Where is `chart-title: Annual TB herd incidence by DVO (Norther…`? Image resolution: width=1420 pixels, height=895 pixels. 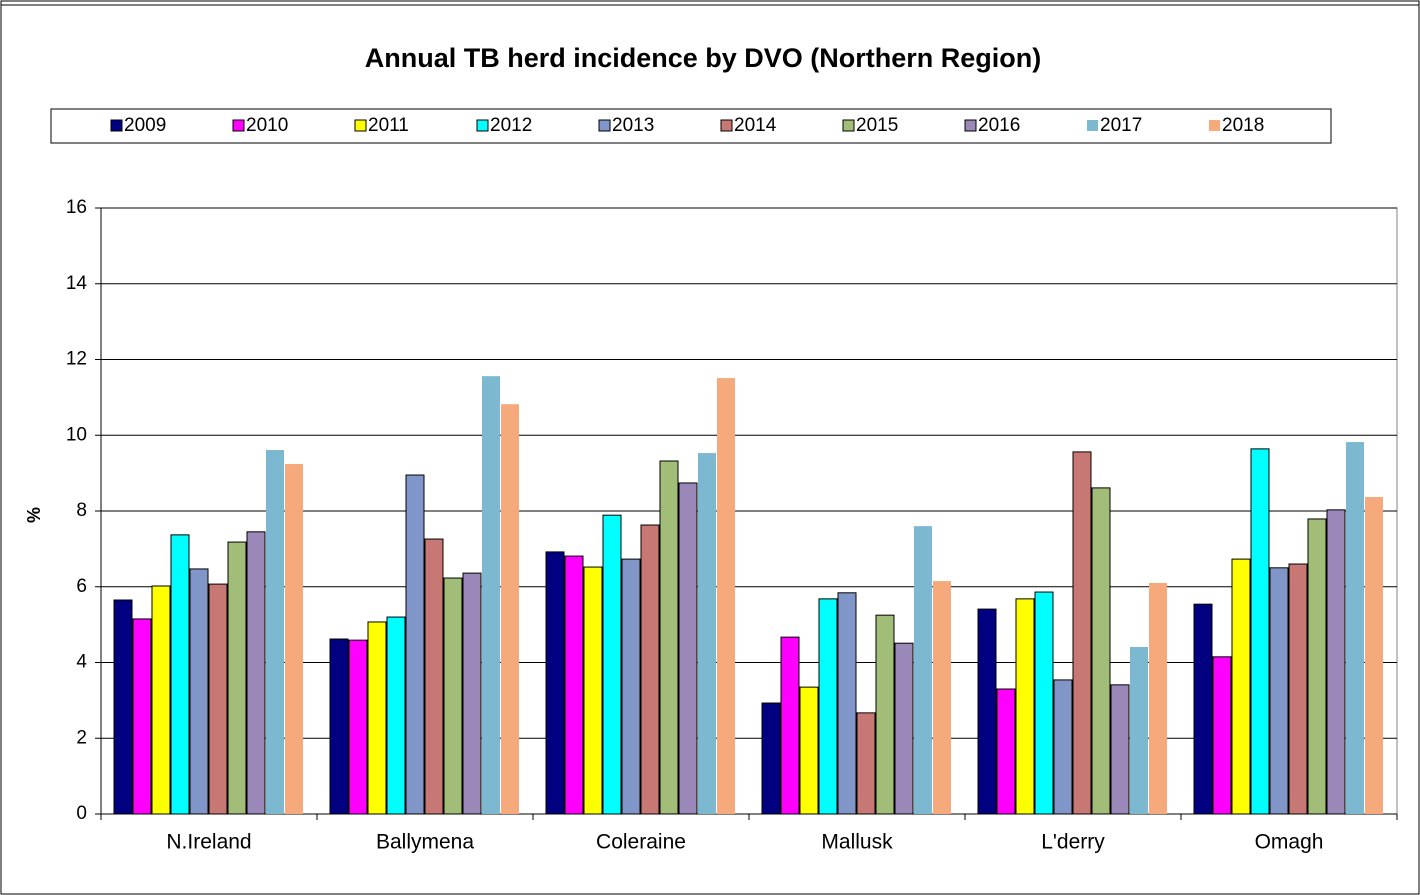
chart-title: Annual TB herd incidence by DVO (Norther… is located at coordinates (703, 58).